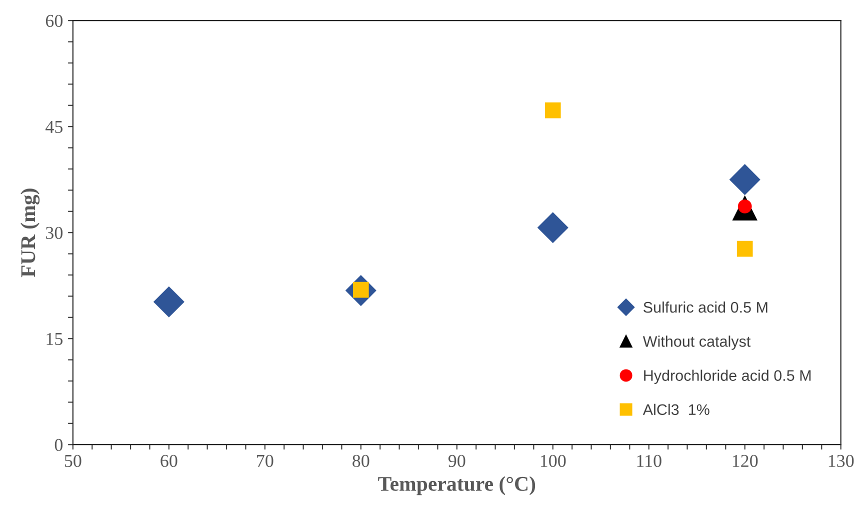  Describe the element at coordinates (841, 461) in the screenshot. I see `x-tick-label: 130` at that location.